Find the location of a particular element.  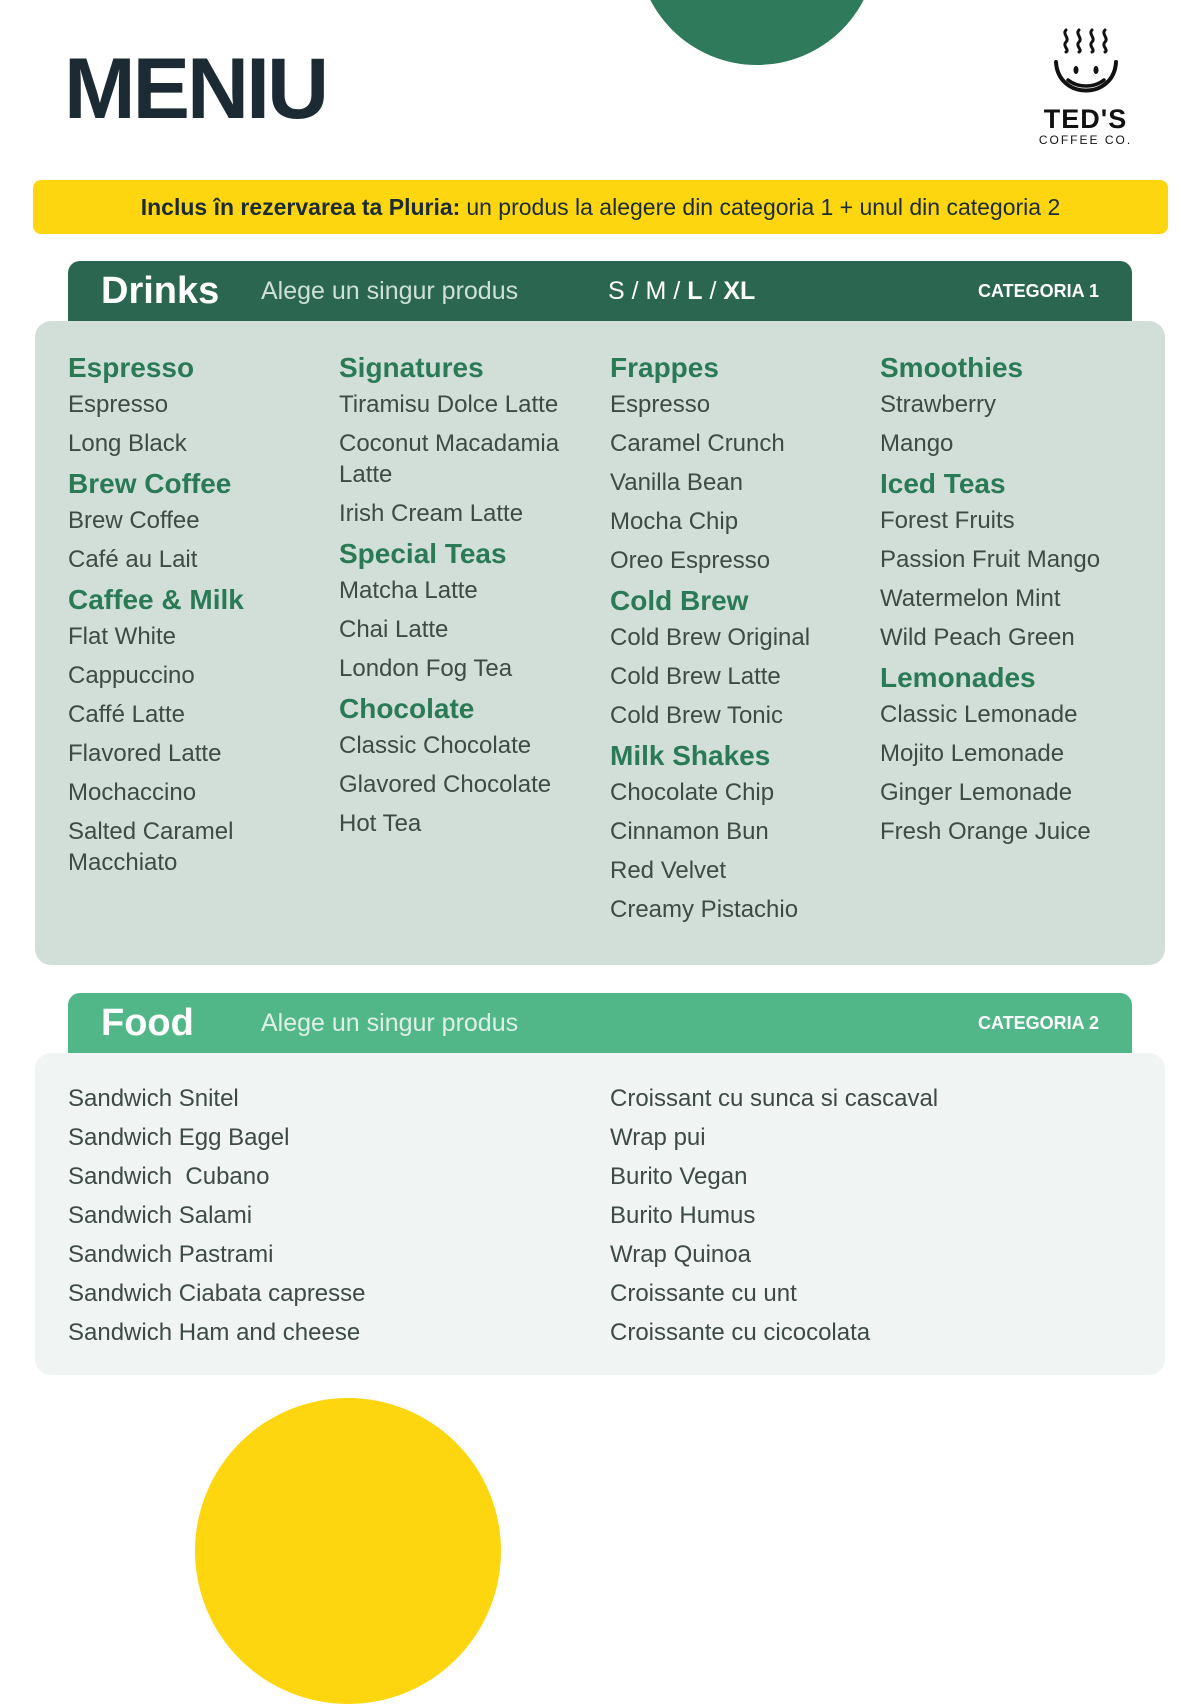

menu-item: Wrap Quinoa is located at coordinates (680, 1254).